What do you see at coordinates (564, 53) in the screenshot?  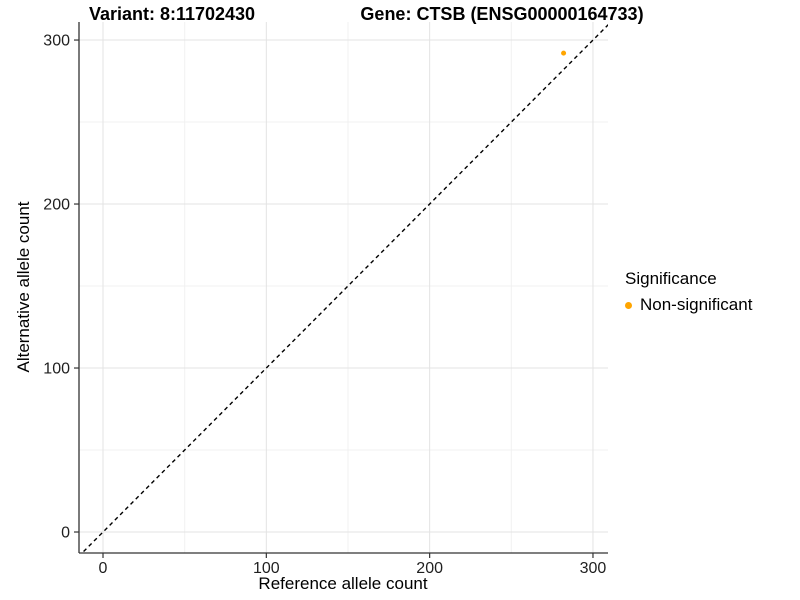 I see `data-point` at bounding box center [564, 53].